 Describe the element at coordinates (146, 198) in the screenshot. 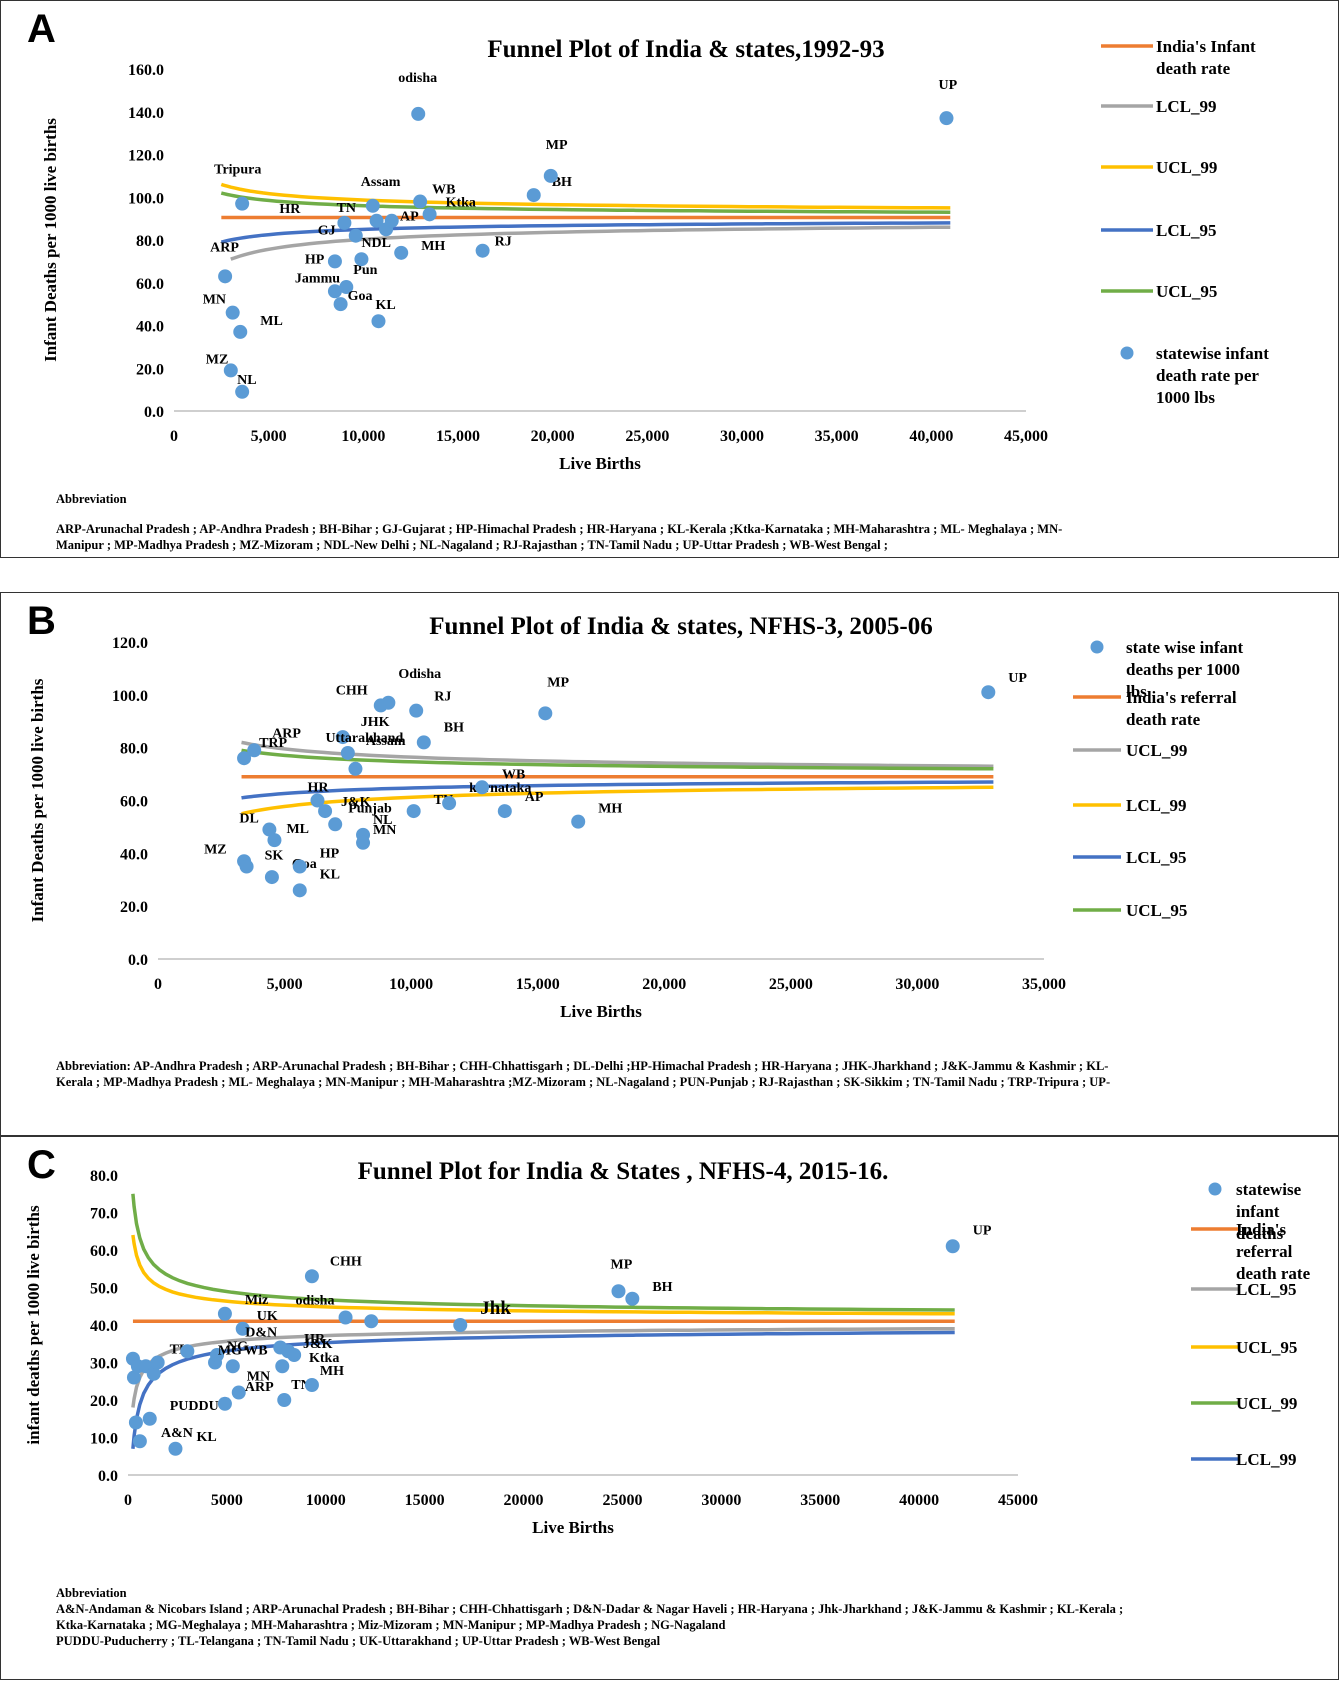

I see `y-tick-label: 100.0` at that location.